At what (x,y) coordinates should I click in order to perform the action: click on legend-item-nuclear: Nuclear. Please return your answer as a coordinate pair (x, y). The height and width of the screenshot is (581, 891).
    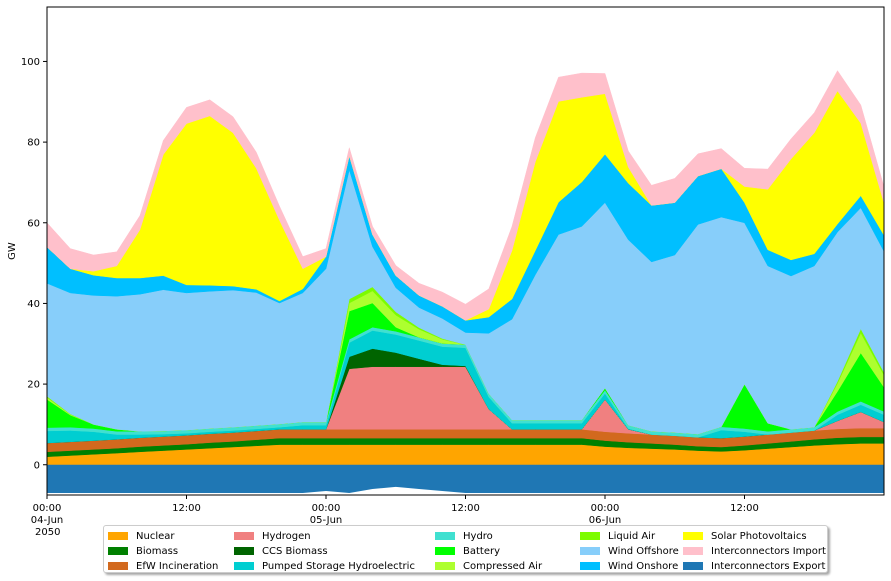
    Looking at the image, I should click on (141, 536).